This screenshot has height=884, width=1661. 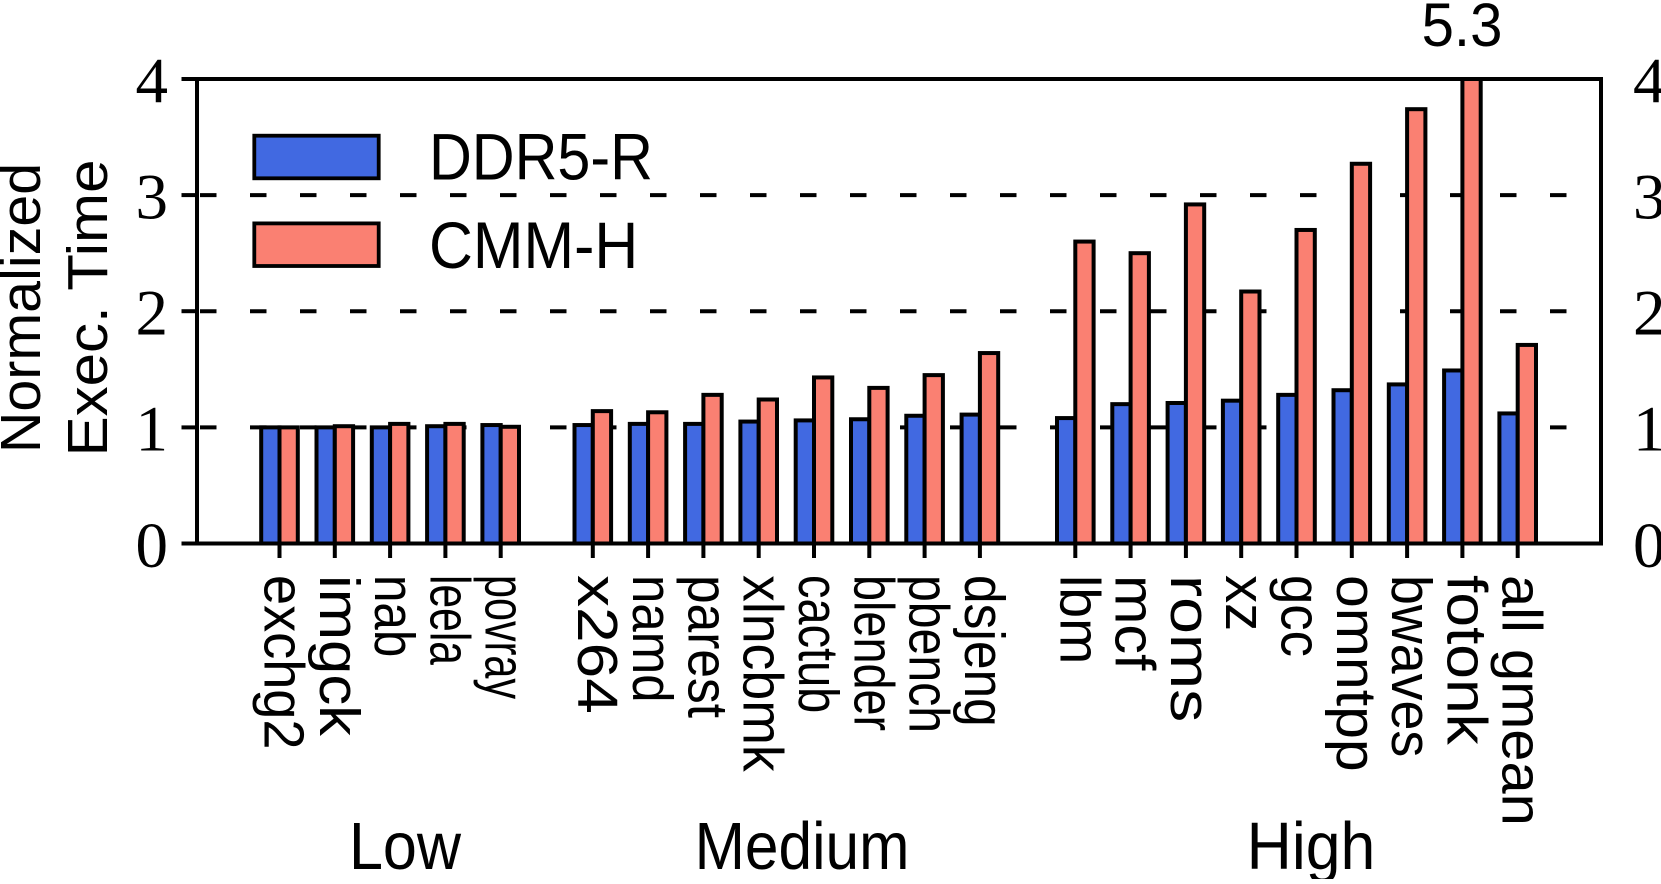 I want to click on svg-text: 5.3, so click(x=1462, y=30).